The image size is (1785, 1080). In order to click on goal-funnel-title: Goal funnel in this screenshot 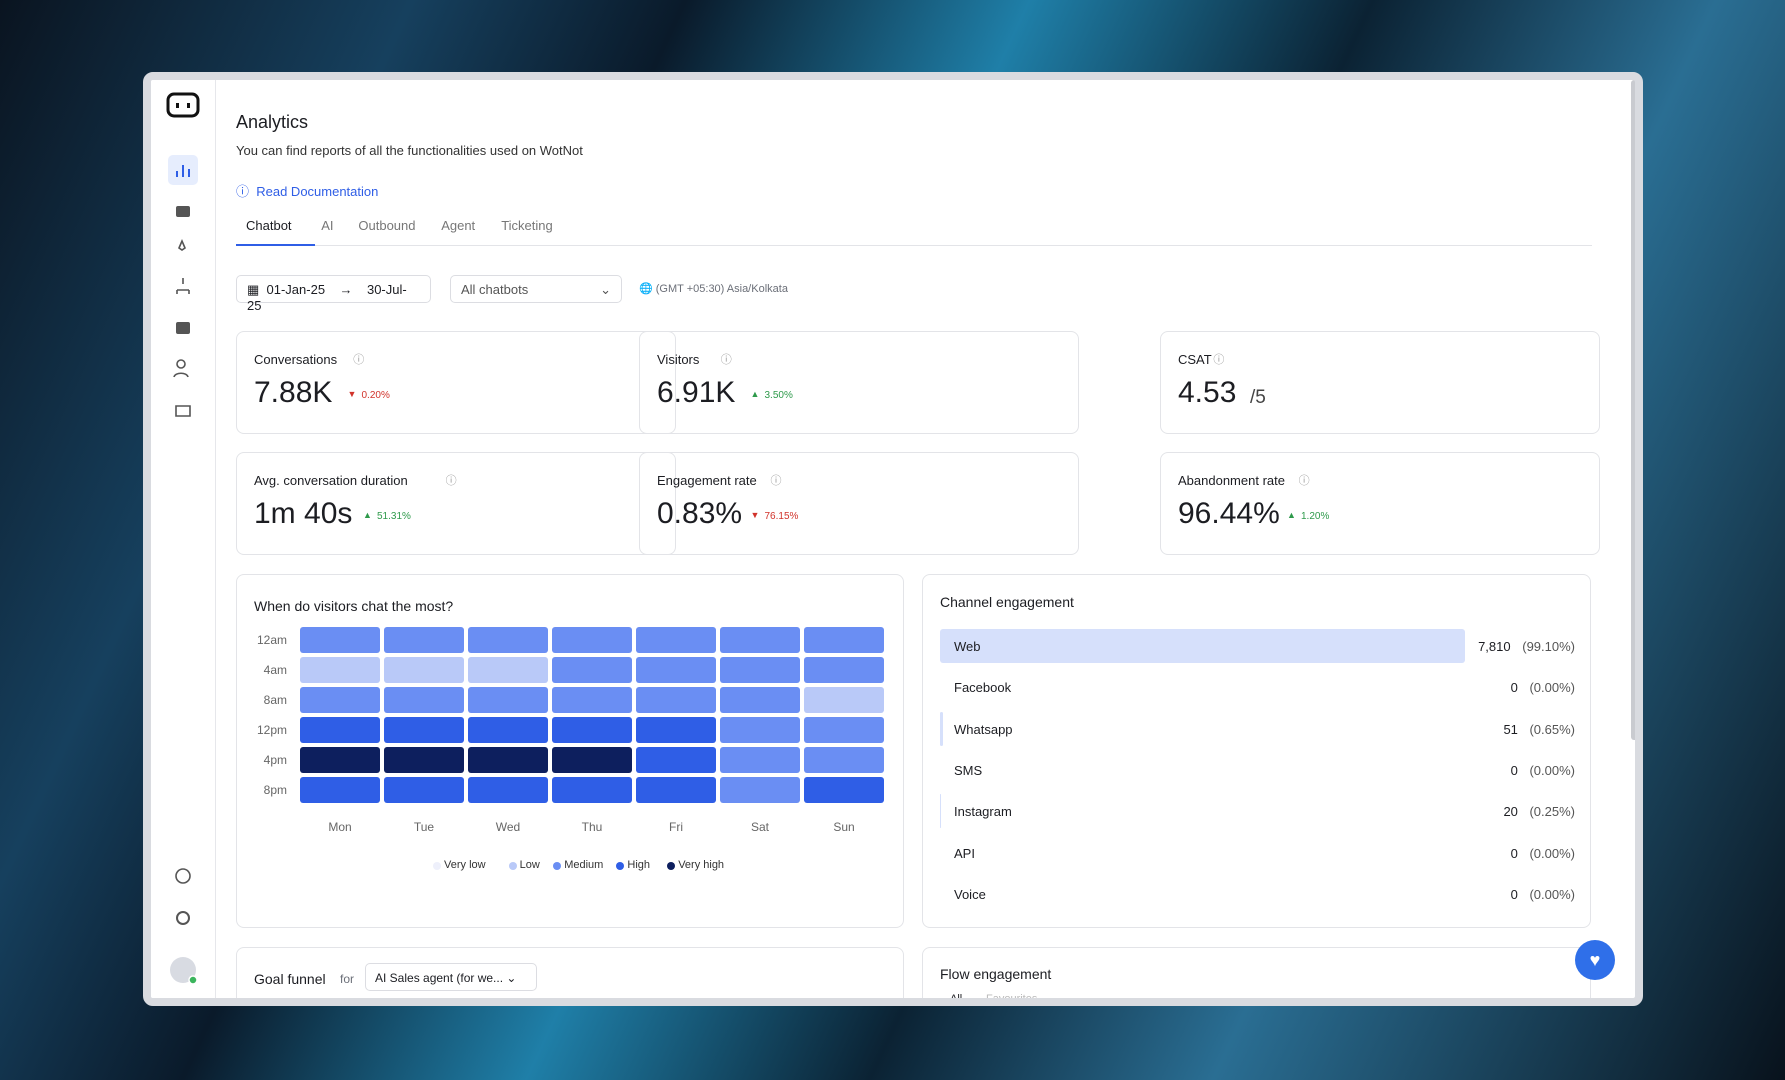, I will do `click(290, 979)`.